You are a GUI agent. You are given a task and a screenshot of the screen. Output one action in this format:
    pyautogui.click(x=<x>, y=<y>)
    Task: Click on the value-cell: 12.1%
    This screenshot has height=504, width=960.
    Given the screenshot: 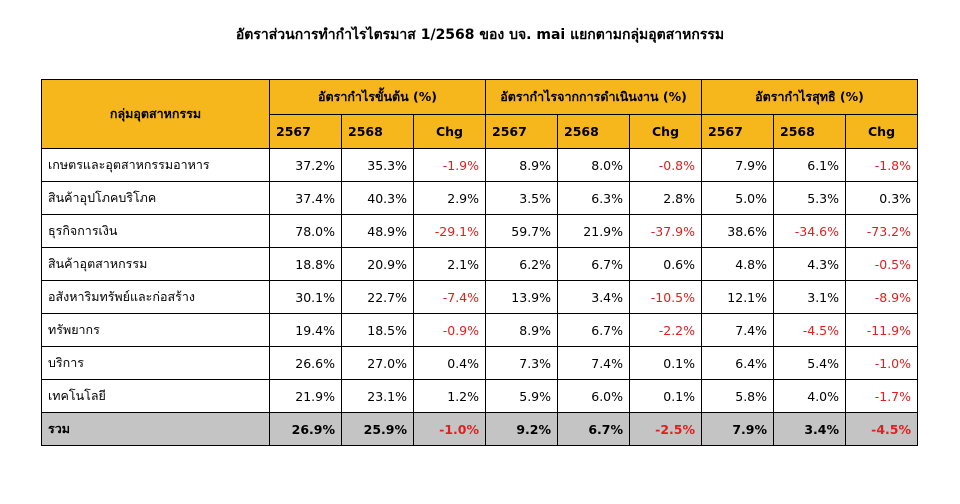 What is the action you would take?
    pyautogui.click(x=738, y=297)
    